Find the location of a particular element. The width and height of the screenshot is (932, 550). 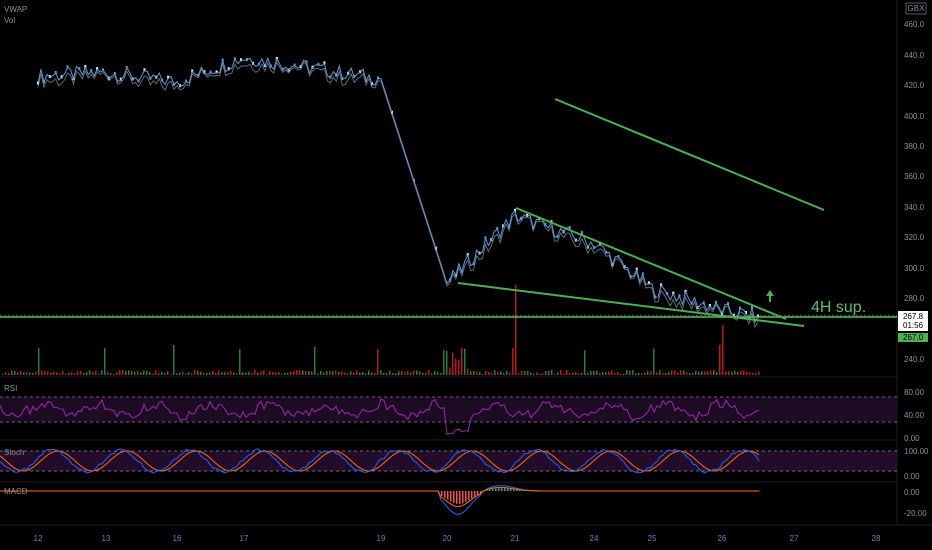

support-price-tag is located at coordinates (913, 337).